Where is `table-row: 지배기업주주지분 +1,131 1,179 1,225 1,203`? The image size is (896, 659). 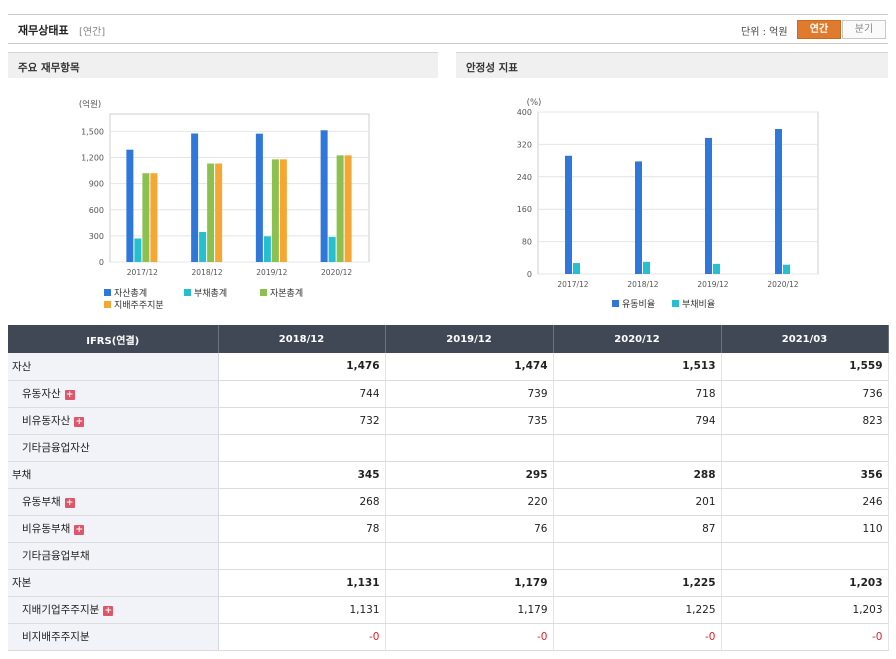
table-row: 지배기업주주지분 +1,131 1,179 1,225 1,203 is located at coordinates (448, 610).